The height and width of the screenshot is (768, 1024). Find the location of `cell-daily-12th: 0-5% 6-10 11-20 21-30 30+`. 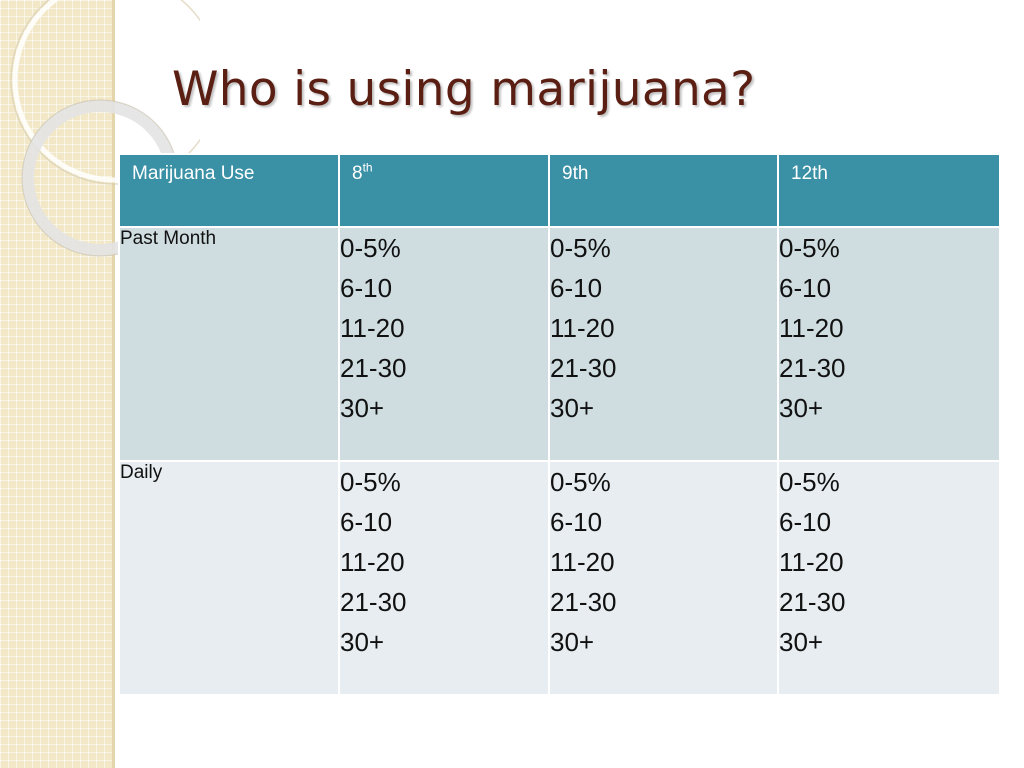

cell-daily-12th: 0-5% 6-10 11-20 21-30 30+ is located at coordinates (889, 578).